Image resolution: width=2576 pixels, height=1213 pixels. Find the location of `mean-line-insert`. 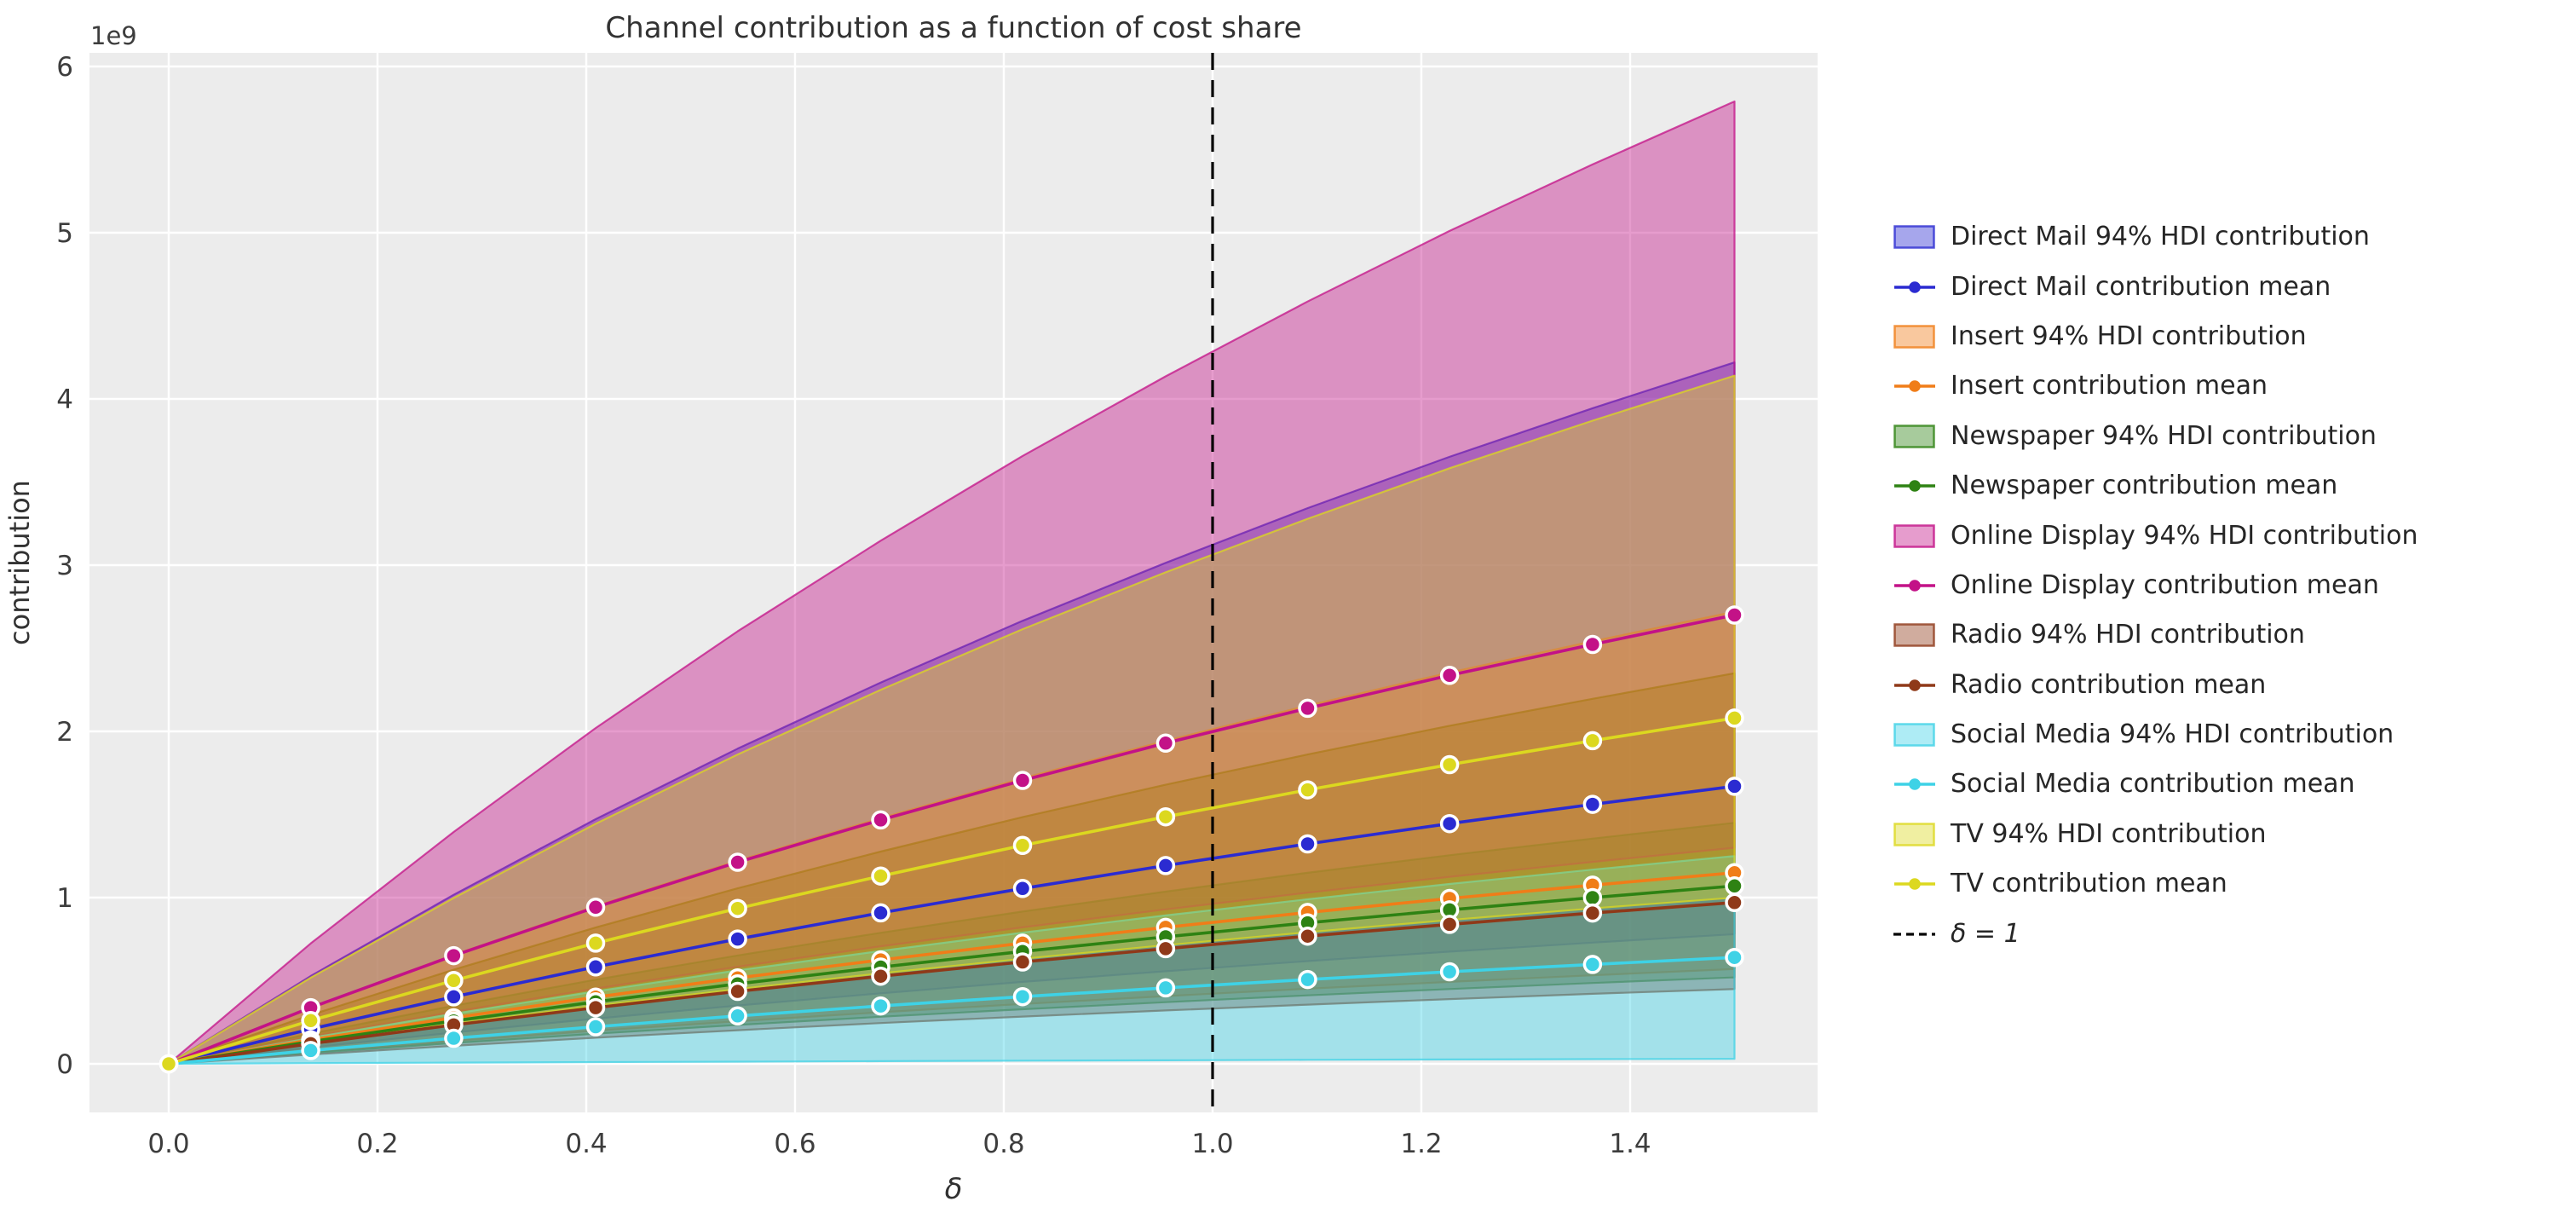

mean-line-insert is located at coordinates (952, 968).